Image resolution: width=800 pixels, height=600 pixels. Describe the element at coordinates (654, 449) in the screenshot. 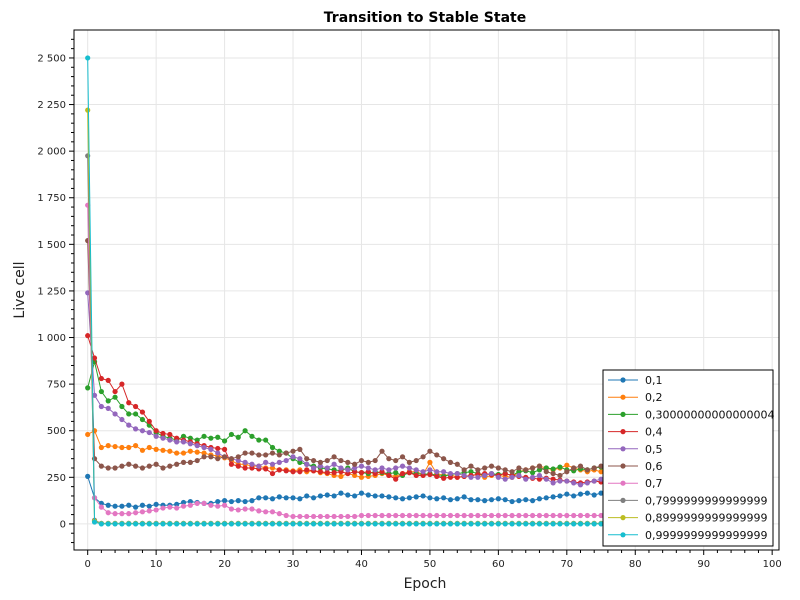

I see `legend-label: 0,5` at that location.